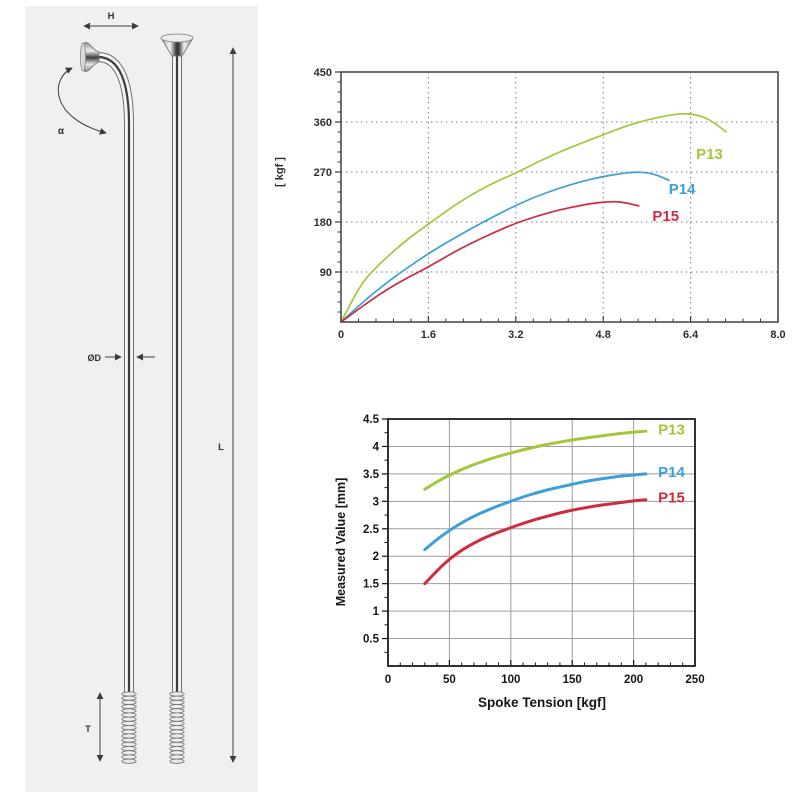 This screenshot has width=800, height=800. I want to click on spoke-jbend, so click(108, 403).